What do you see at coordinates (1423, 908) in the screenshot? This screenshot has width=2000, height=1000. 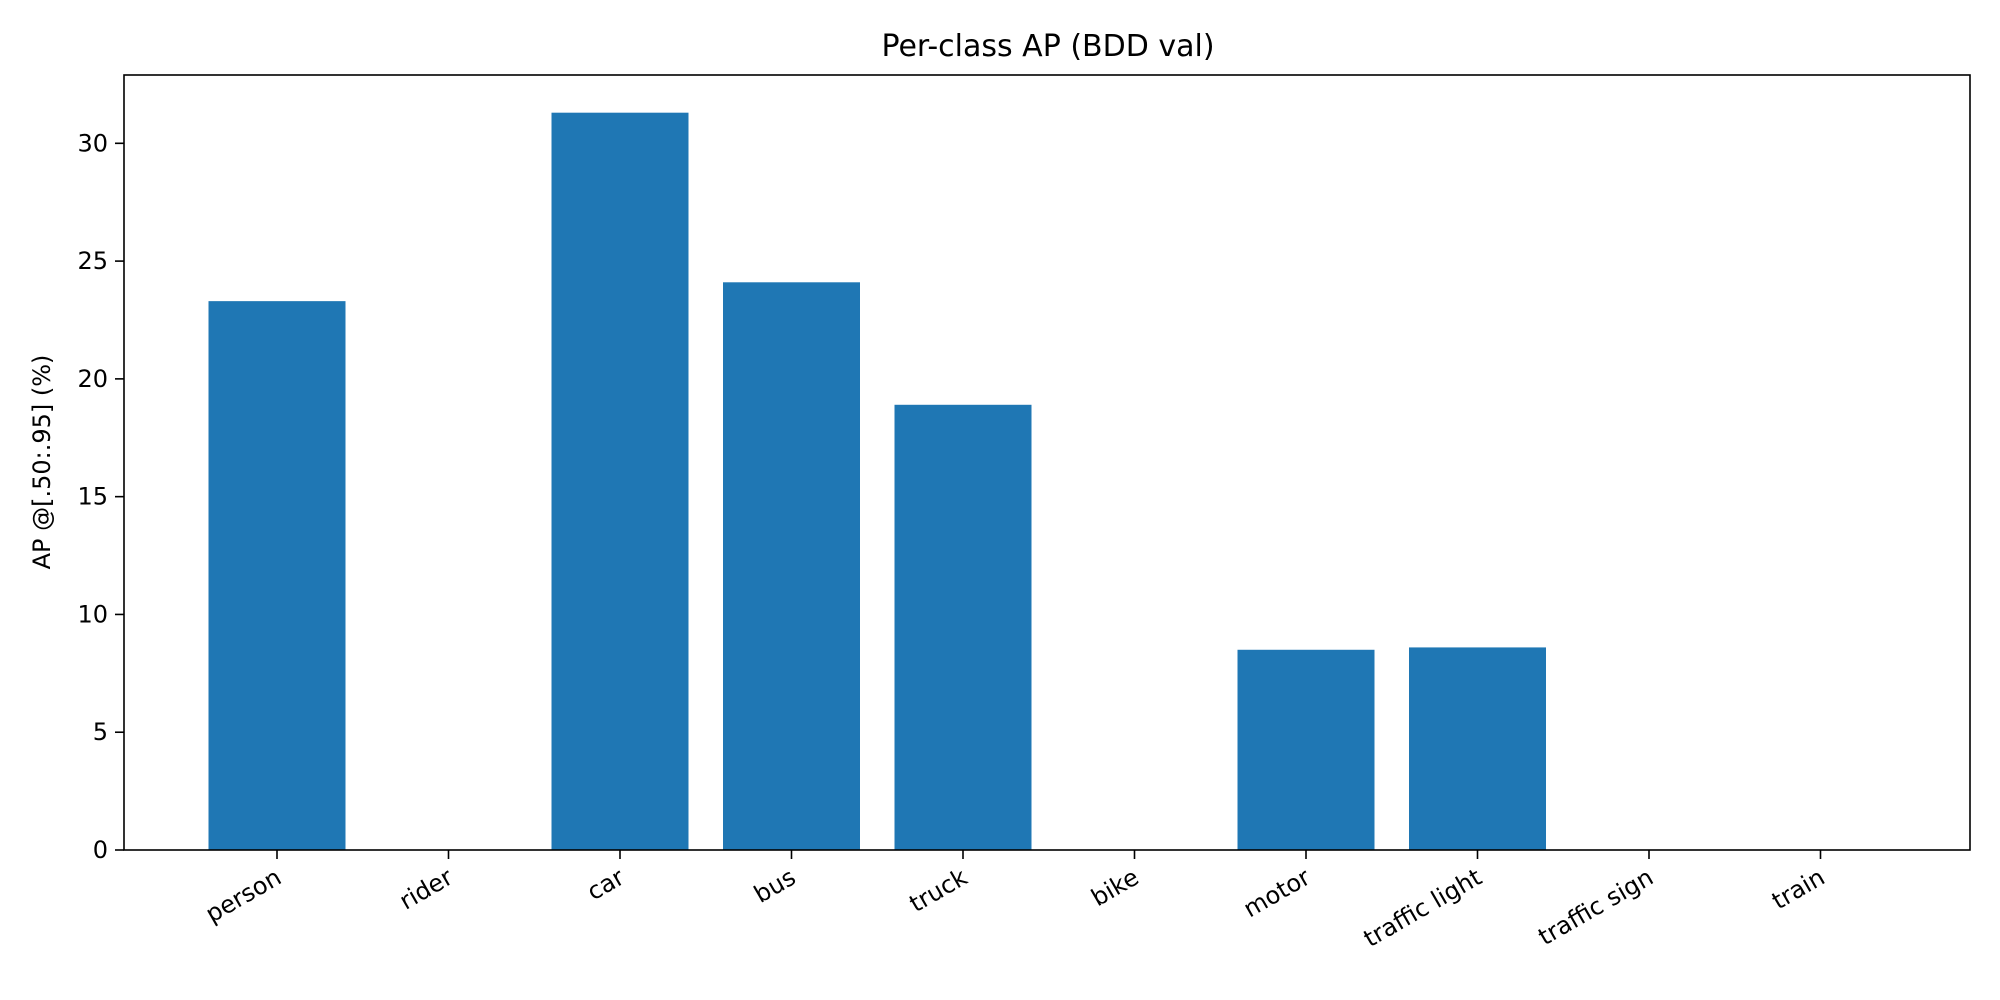 I see `x-tick-label-traffic-light: traffic light` at bounding box center [1423, 908].